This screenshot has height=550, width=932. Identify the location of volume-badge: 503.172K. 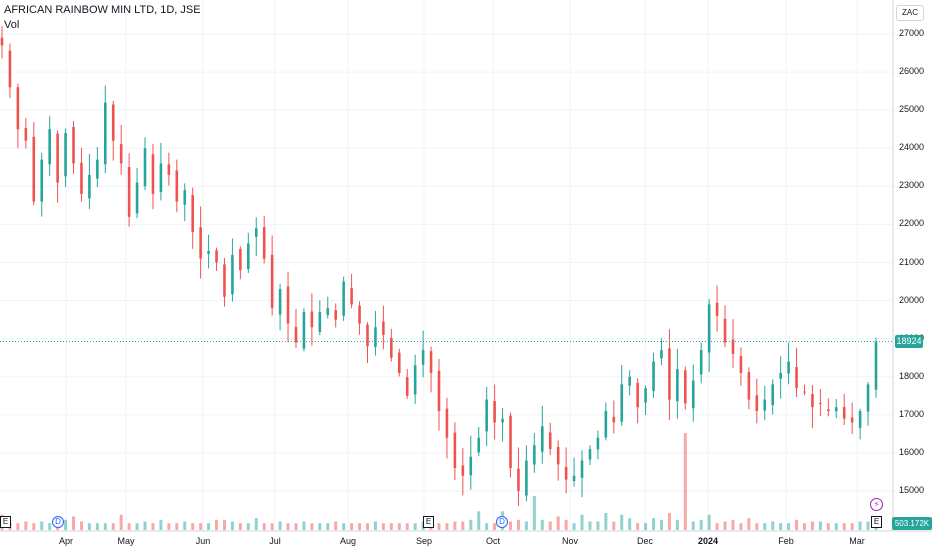
(912, 523).